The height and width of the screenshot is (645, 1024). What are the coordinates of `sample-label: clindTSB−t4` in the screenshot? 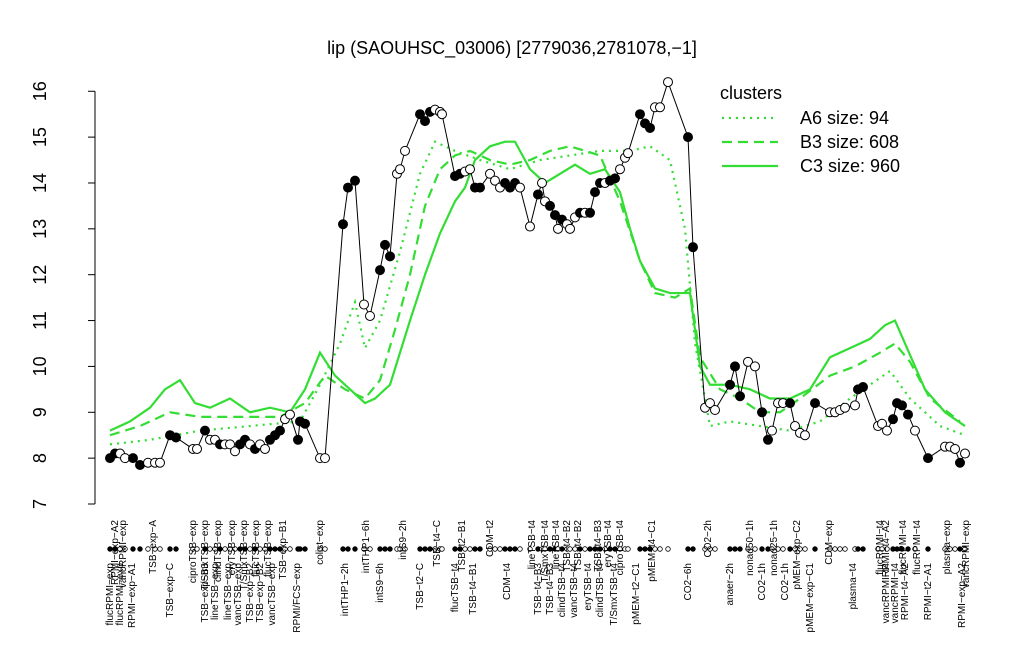 It's located at (600, 590).